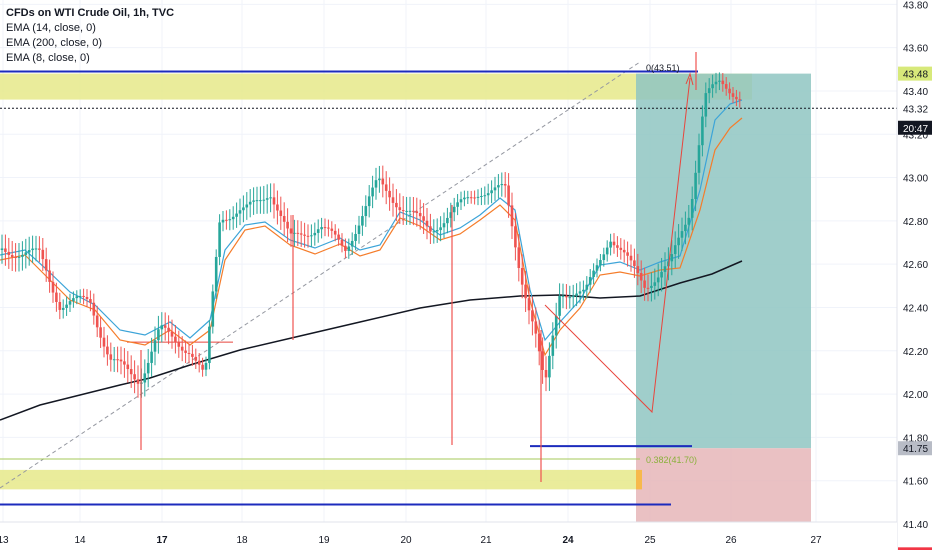 Image resolution: width=932 pixels, height=550 pixels. What do you see at coordinates (639, 479) in the screenshot?
I see `demand-zone-edge` at bounding box center [639, 479].